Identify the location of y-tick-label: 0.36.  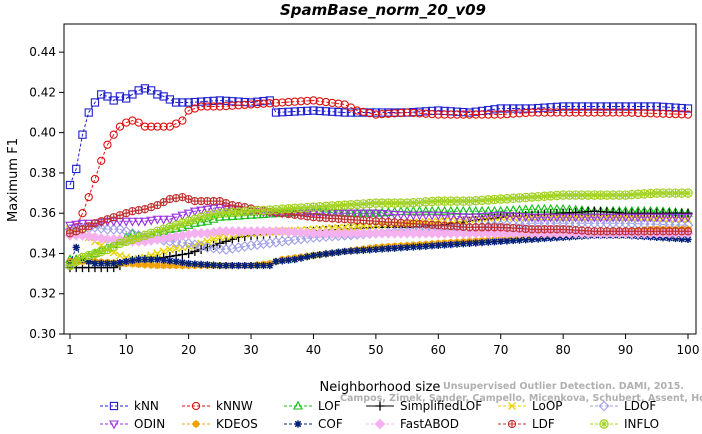
(42, 213).